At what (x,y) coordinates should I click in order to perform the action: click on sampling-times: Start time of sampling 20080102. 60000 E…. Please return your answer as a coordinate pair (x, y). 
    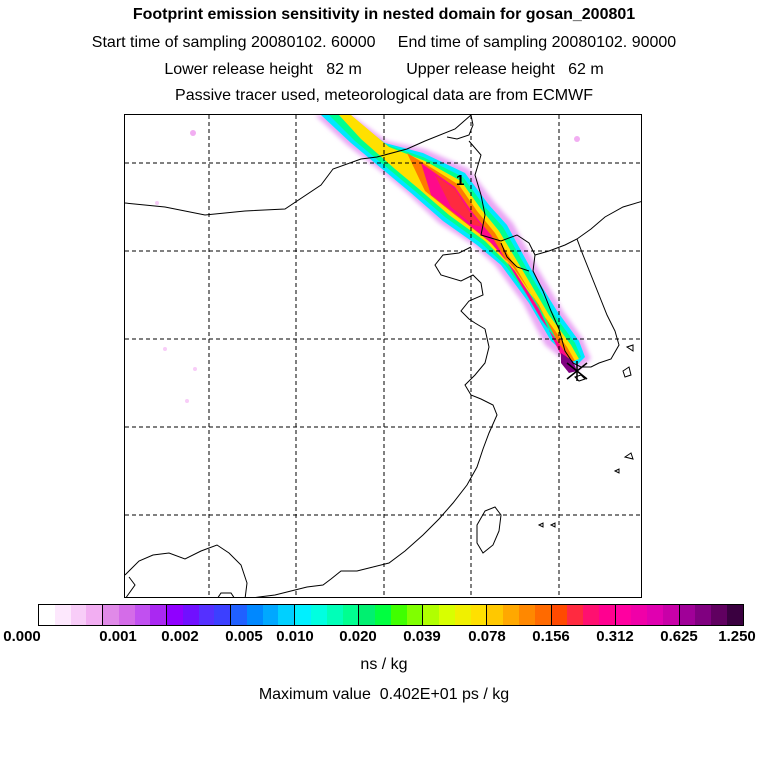
    Looking at the image, I should click on (384, 42).